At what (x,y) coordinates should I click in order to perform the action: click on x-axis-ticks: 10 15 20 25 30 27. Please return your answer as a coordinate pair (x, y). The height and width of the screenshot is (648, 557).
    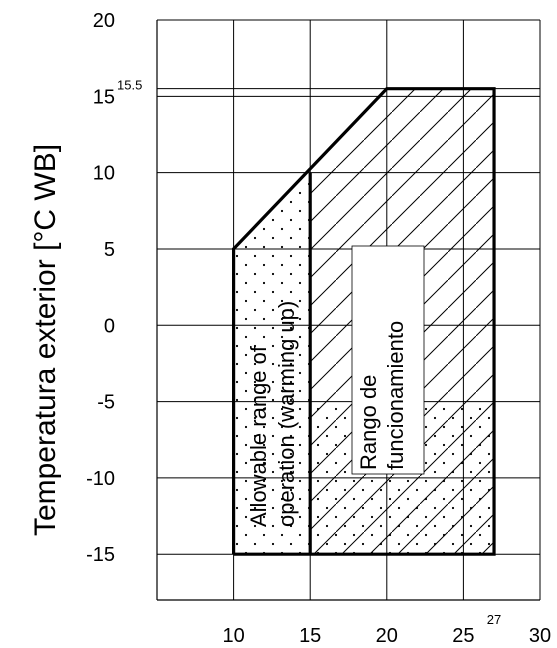
    Looking at the image, I should click on (386, 629).